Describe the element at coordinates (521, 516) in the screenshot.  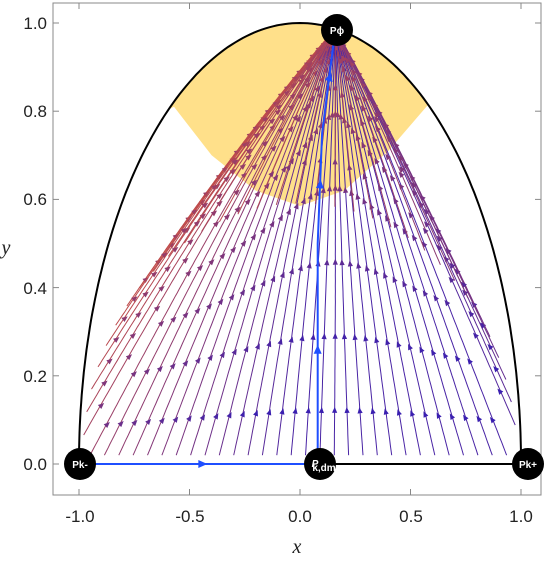
I see `x-tick-label: 1.0` at that location.